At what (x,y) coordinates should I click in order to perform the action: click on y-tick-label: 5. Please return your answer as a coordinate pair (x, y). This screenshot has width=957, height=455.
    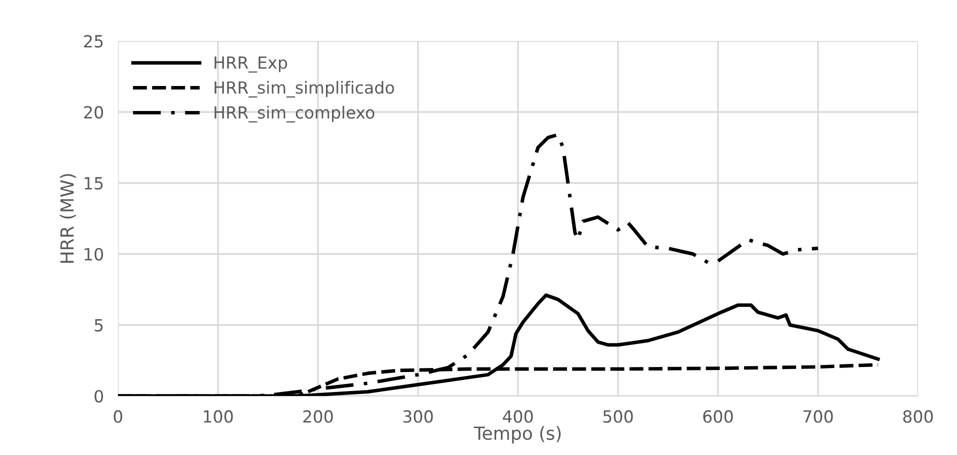
    Looking at the image, I should click on (98, 325).